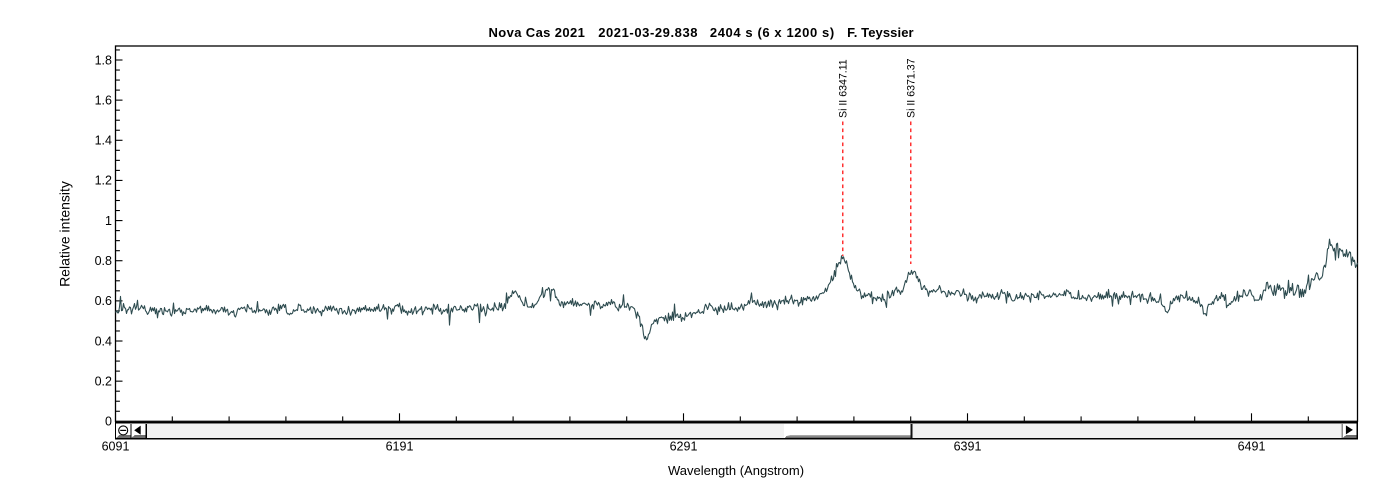 This screenshot has width=1400, height=500. I want to click on svg-text: Si II 6347.11, so click(844, 88).